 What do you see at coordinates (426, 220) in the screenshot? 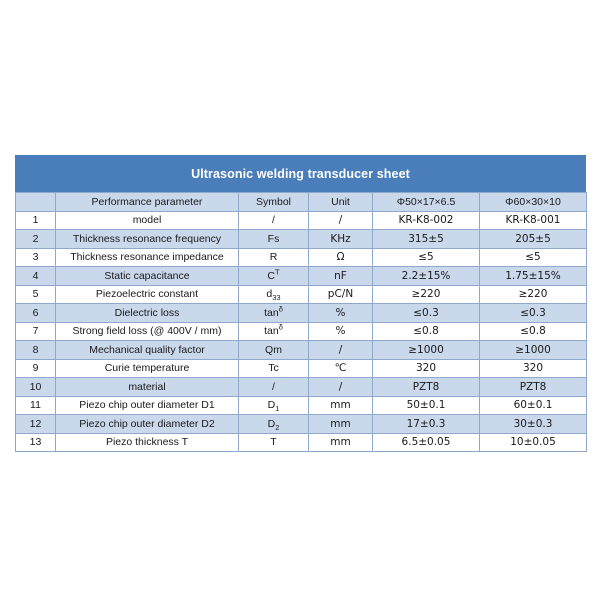
I see `cell-variant-a: KR-K8-002` at bounding box center [426, 220].